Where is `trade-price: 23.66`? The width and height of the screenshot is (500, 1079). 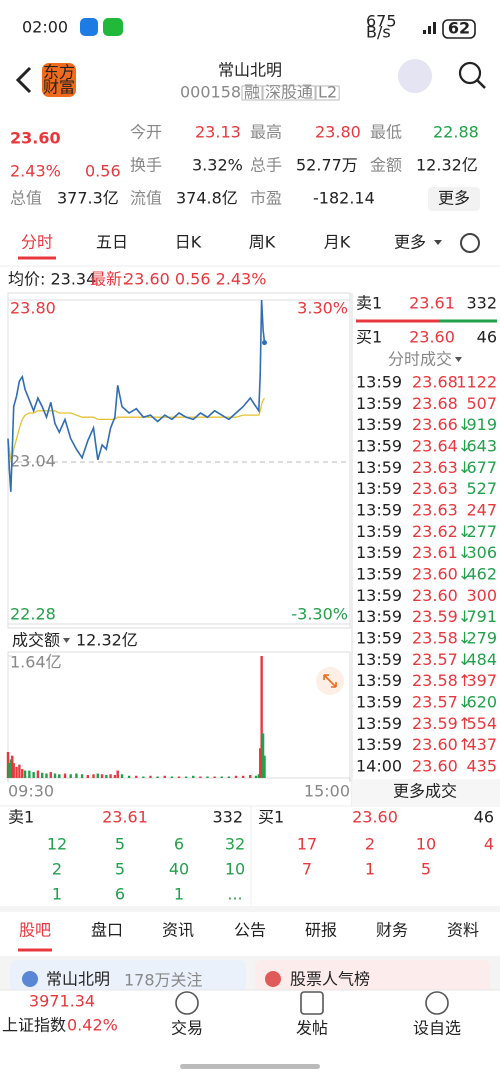
trade-price: 23.66 is located at coordinates (435, 424).